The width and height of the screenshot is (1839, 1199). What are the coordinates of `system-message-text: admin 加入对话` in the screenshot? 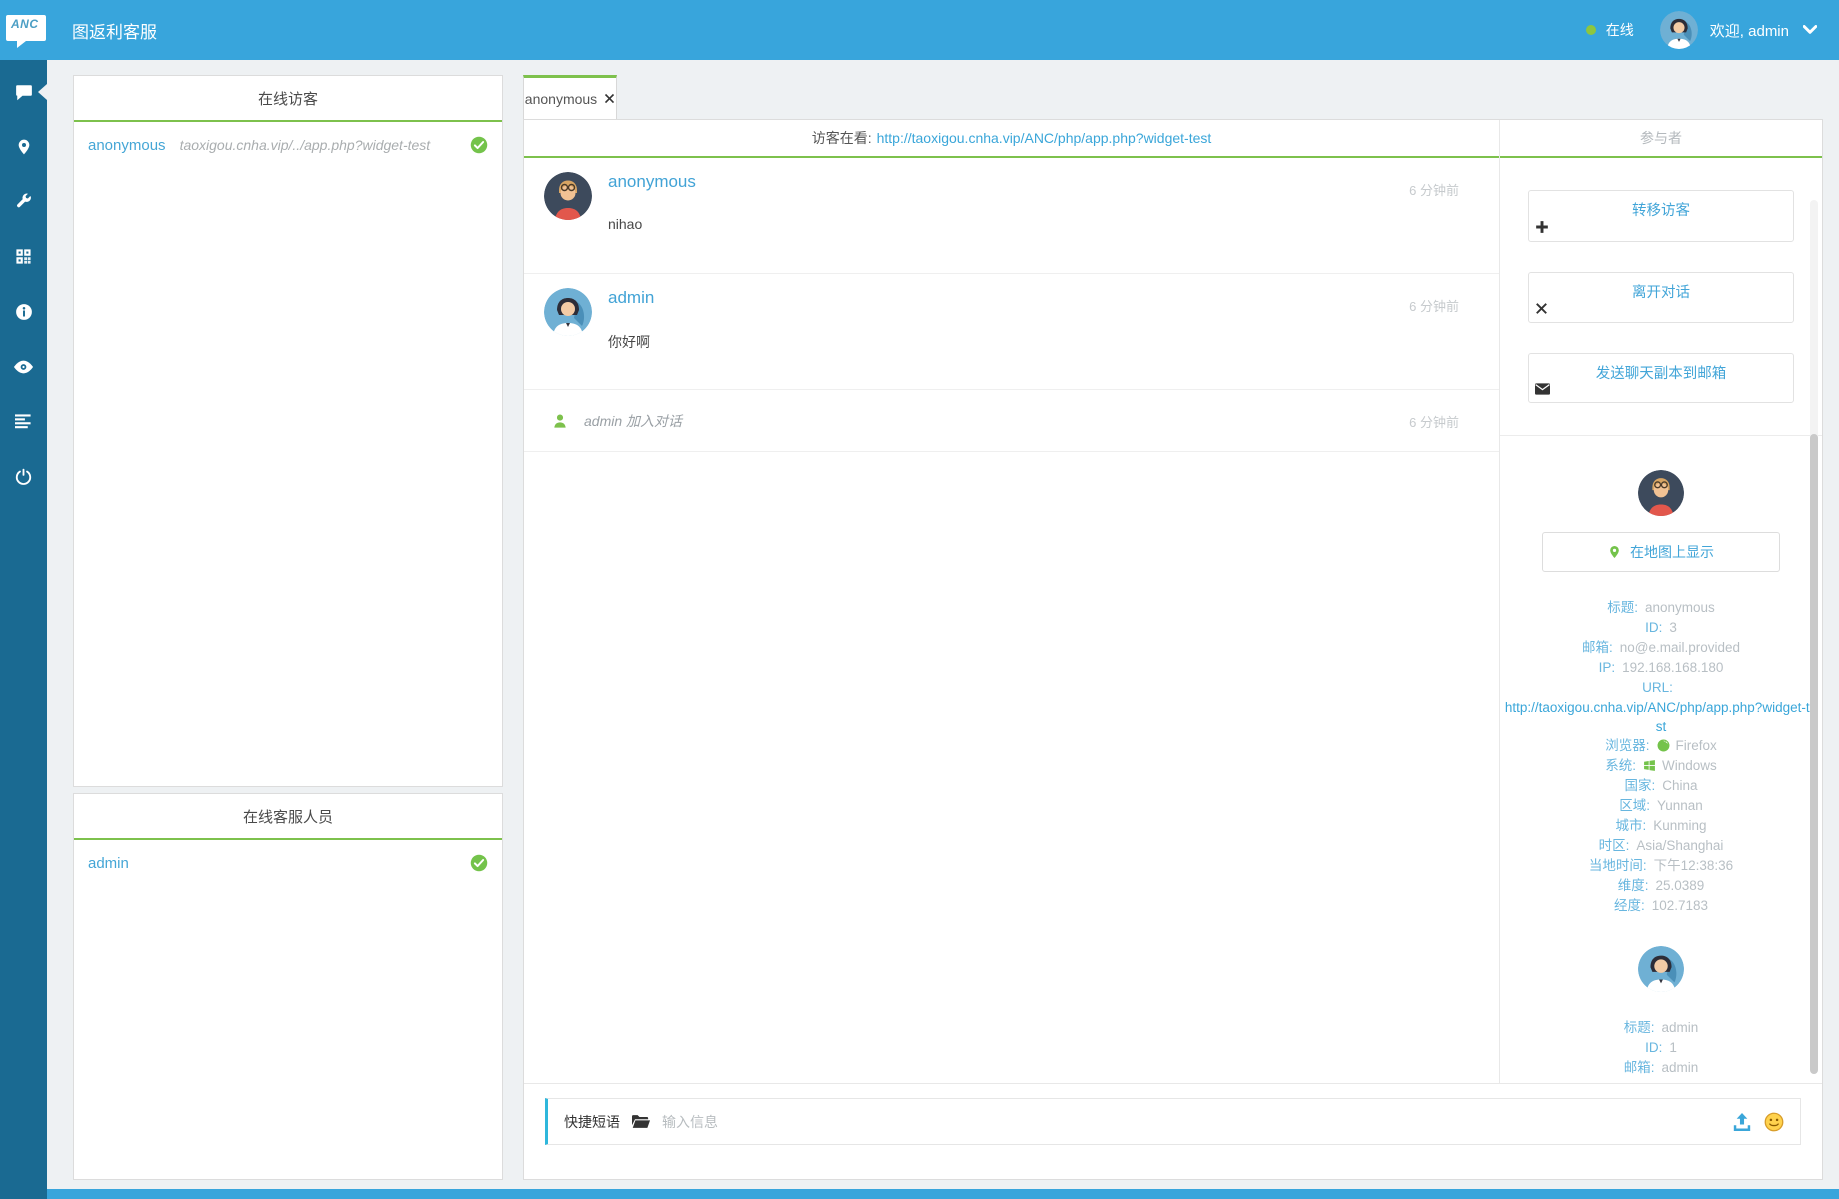 It's located at (633, 420).